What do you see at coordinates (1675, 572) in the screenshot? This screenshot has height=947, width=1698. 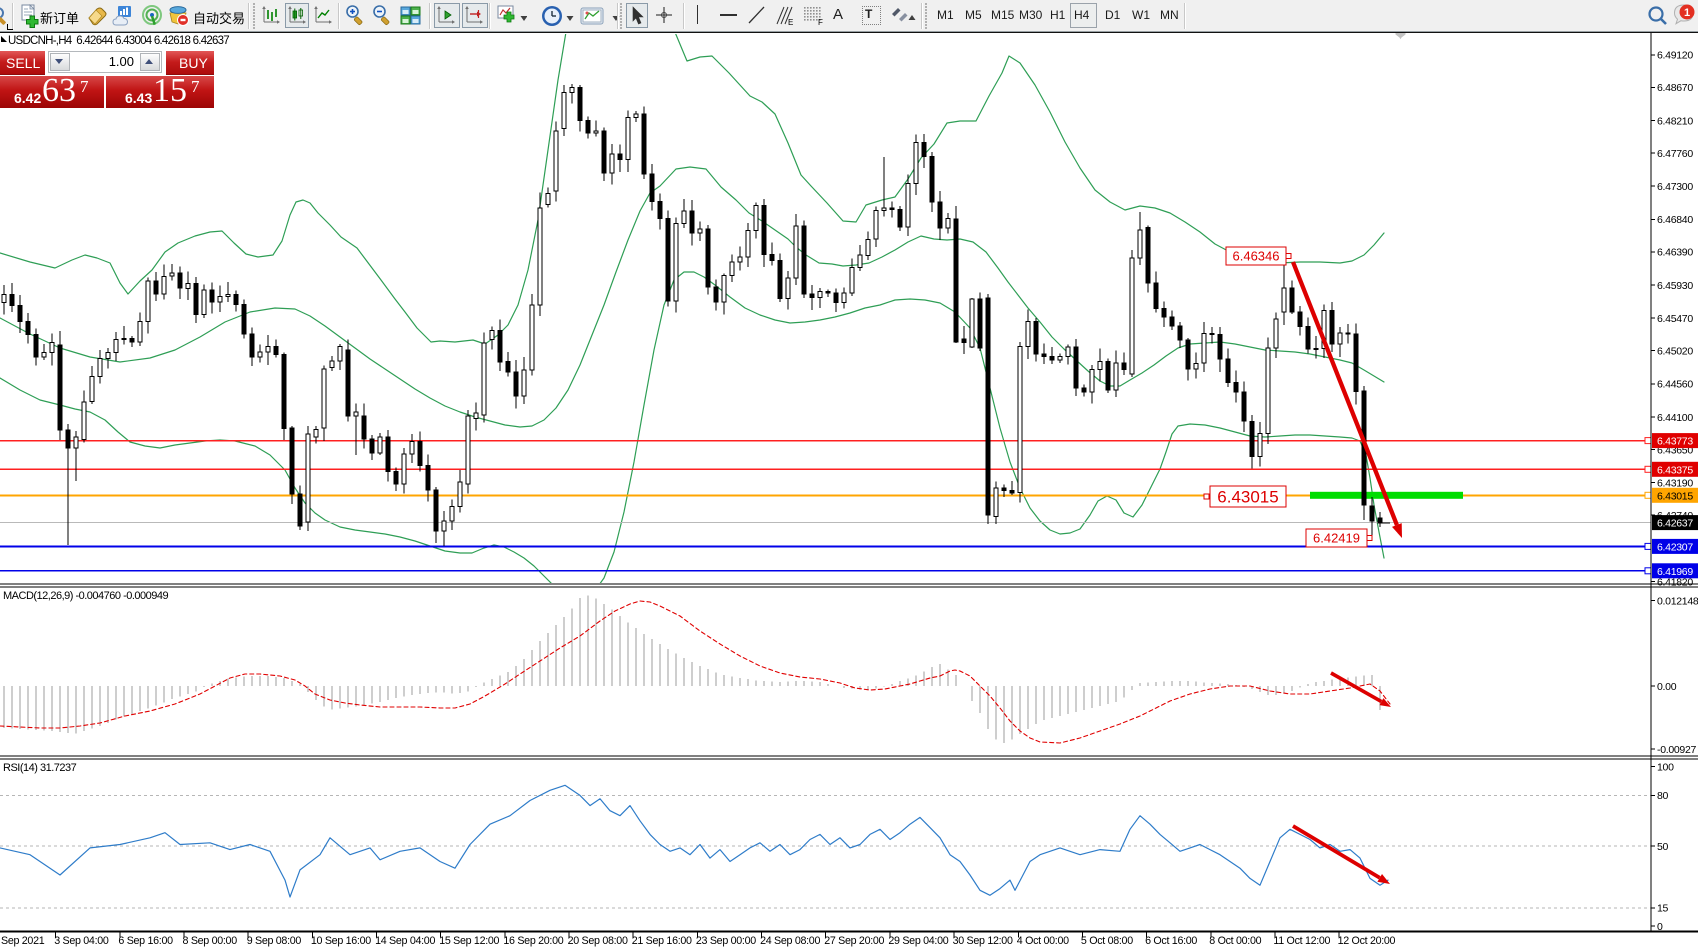 I see `svg-text: 6.41969` at bounding box center [1675, 572].